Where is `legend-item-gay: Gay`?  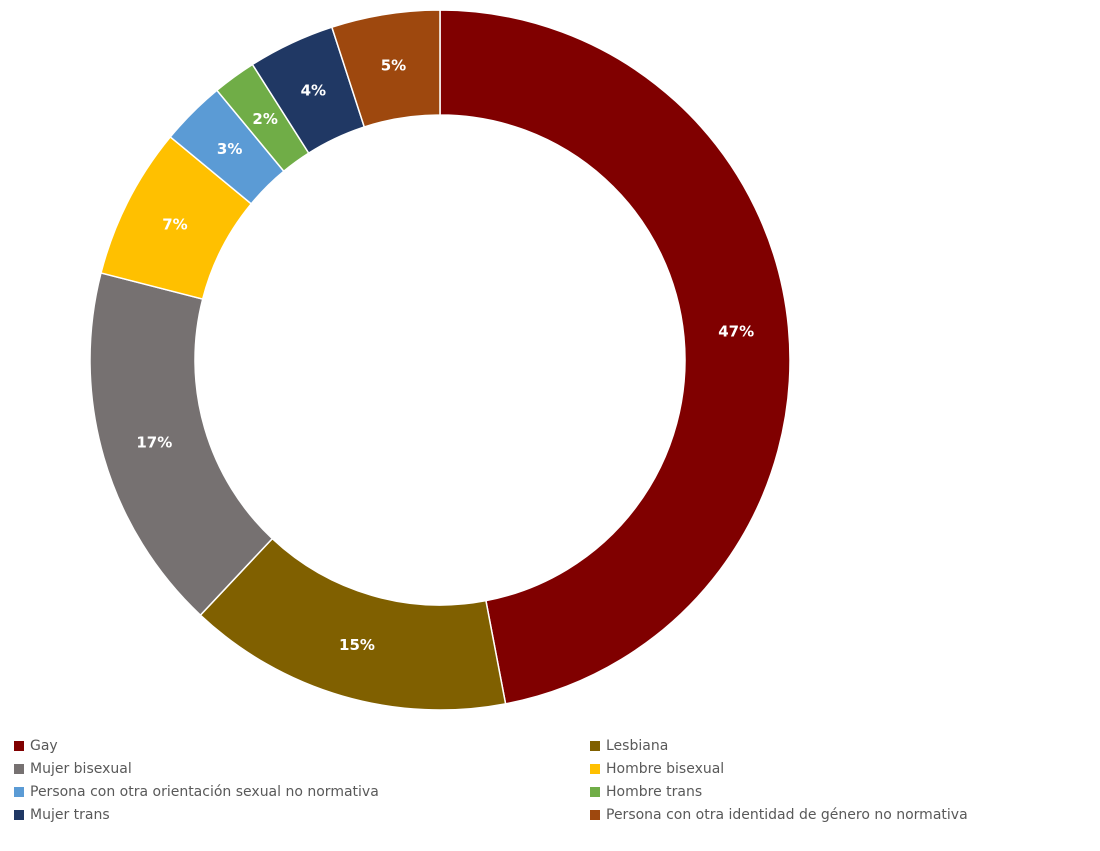
legend-item-gay: Gay is located at coordinates (36, 746).